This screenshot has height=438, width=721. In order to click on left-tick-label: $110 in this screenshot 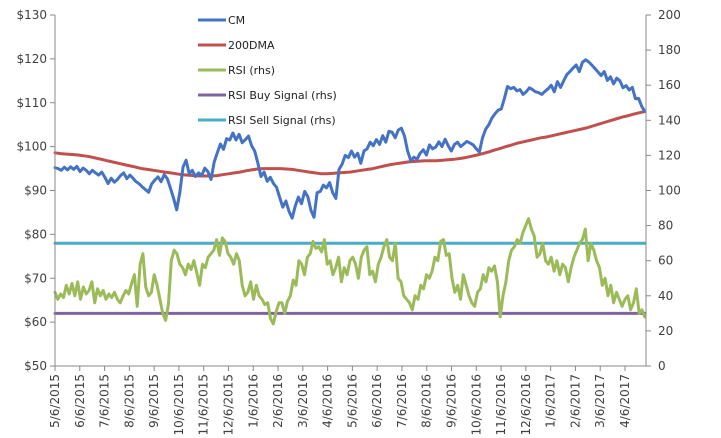, I will do `click(31, 103)`.